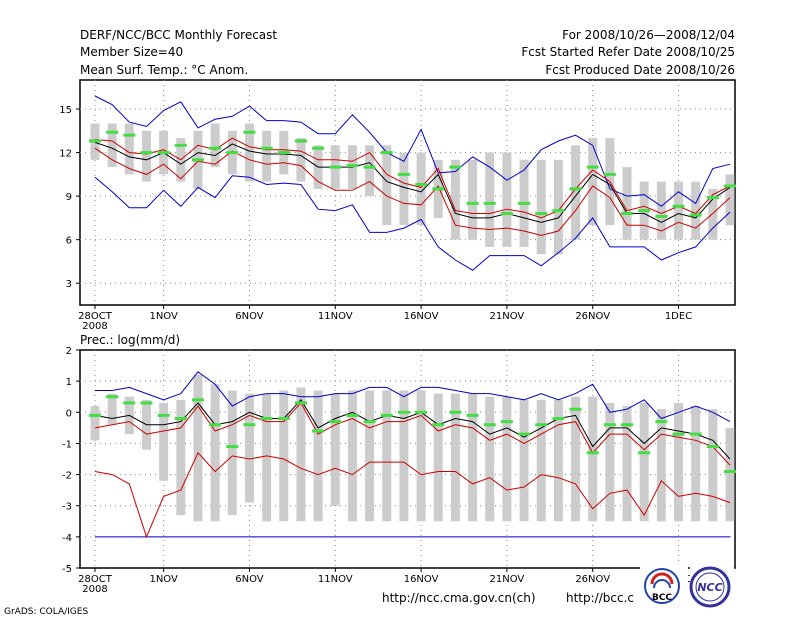 This screenshot has height=618, width=800. I want to click on ncc-logo-text: NCC, so click(709, 587).